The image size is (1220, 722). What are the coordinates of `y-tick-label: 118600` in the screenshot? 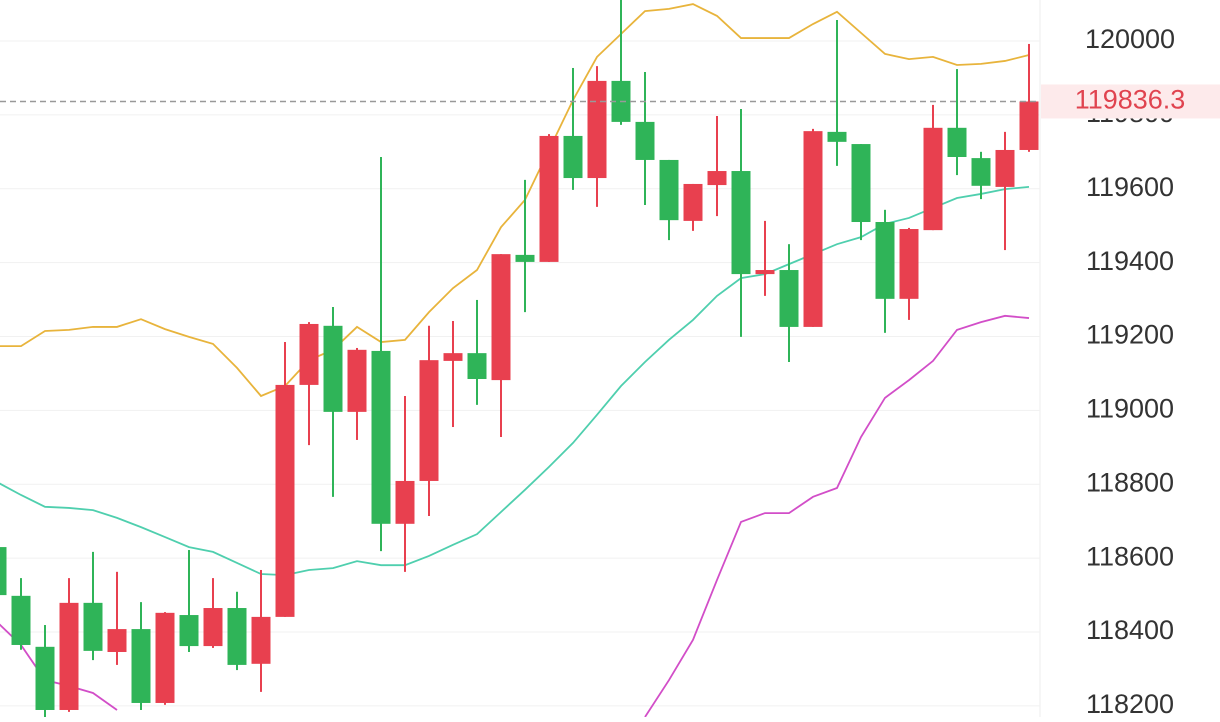 It's located at (1130, 556).